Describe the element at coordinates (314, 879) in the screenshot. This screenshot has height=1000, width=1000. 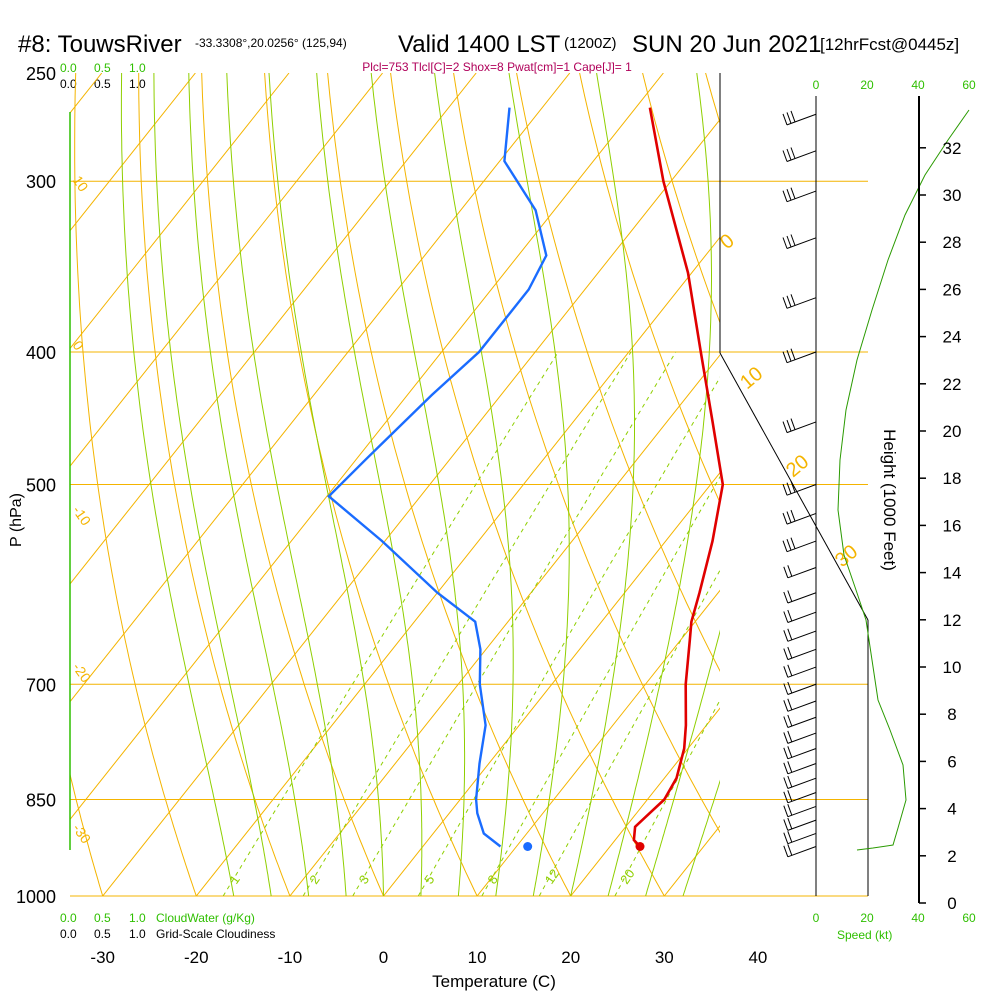
I see `mixing-ratio-label: 2` at that location.